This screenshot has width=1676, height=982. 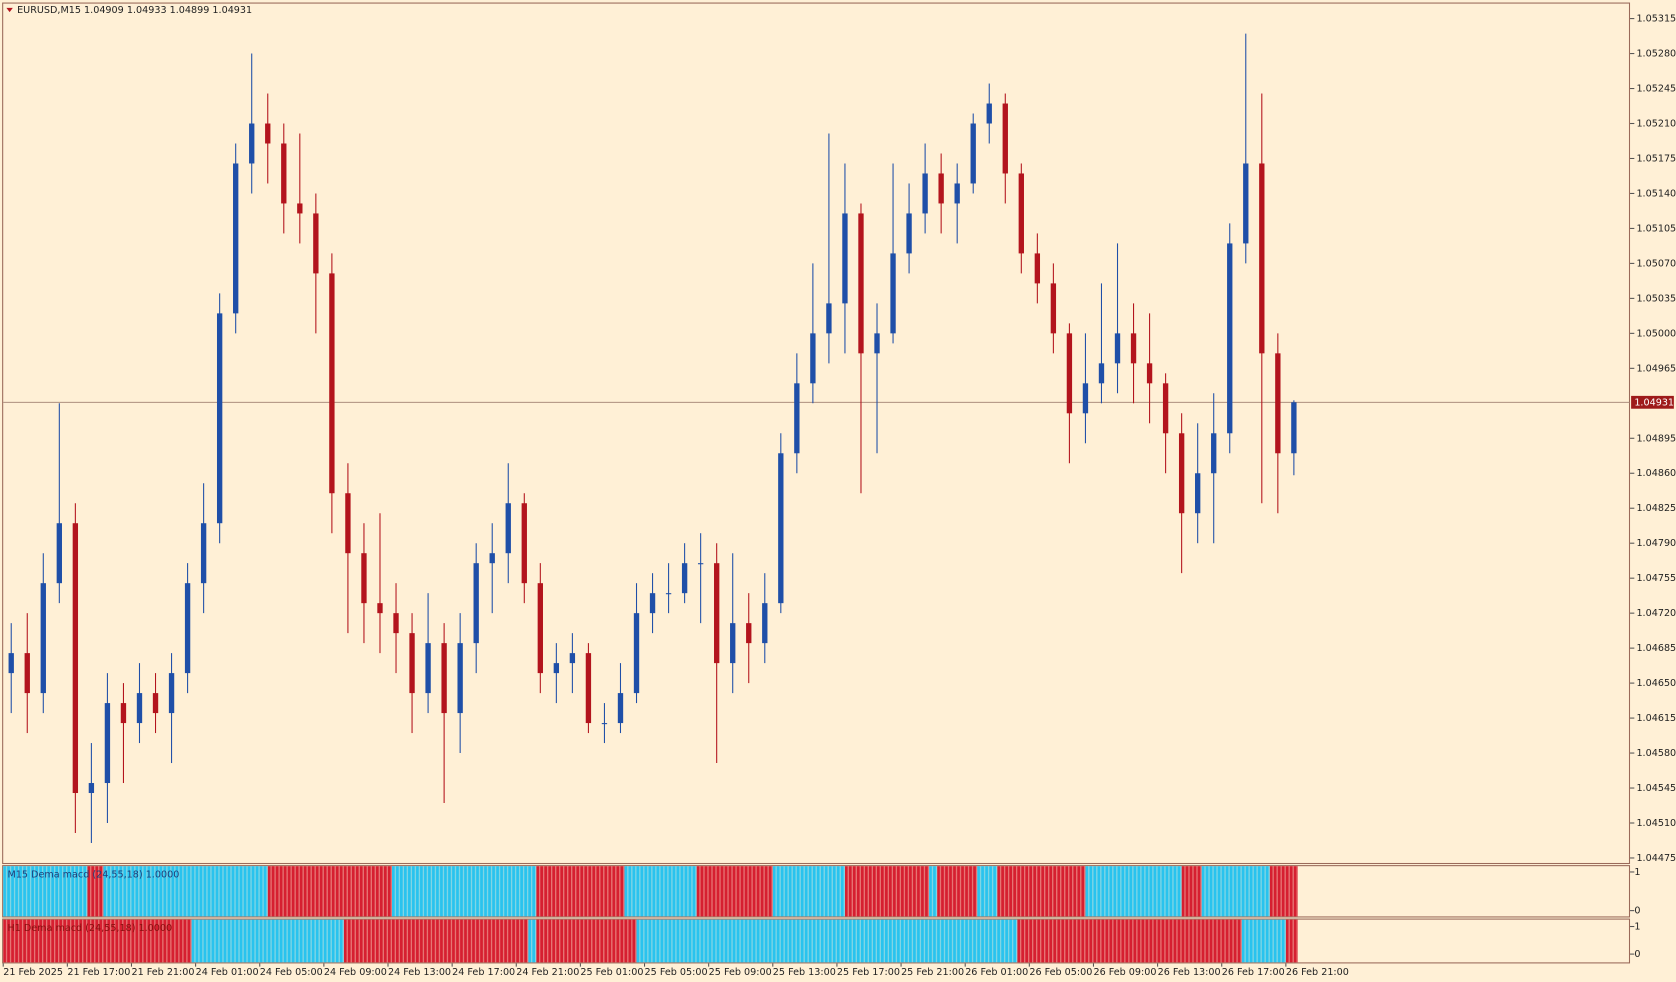 What do you see at coordinates (1656, 508) in the screenshot?
I see `y-tick-label: 1.04825` at bounding box center [1656, 508].